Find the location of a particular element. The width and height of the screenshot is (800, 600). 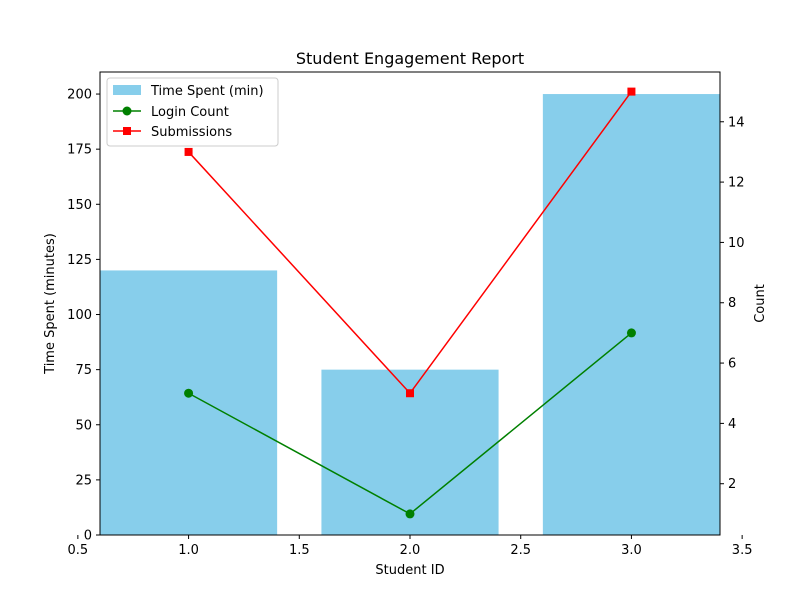

y-tick-label: 75 is located at coordinates (83, 370).